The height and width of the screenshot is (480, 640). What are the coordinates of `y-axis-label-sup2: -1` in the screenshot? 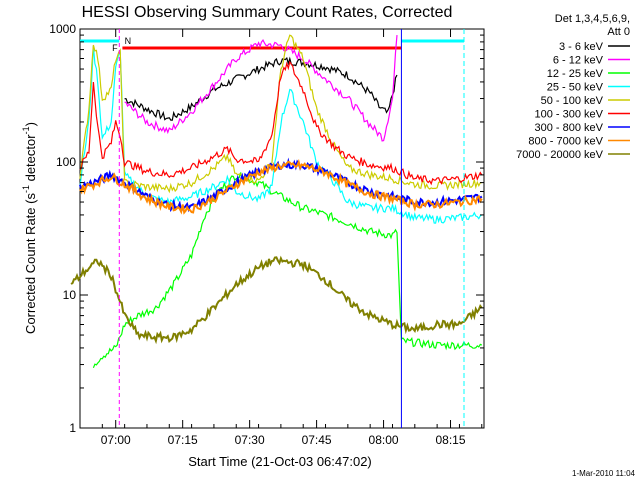 It's located at (26, 130).